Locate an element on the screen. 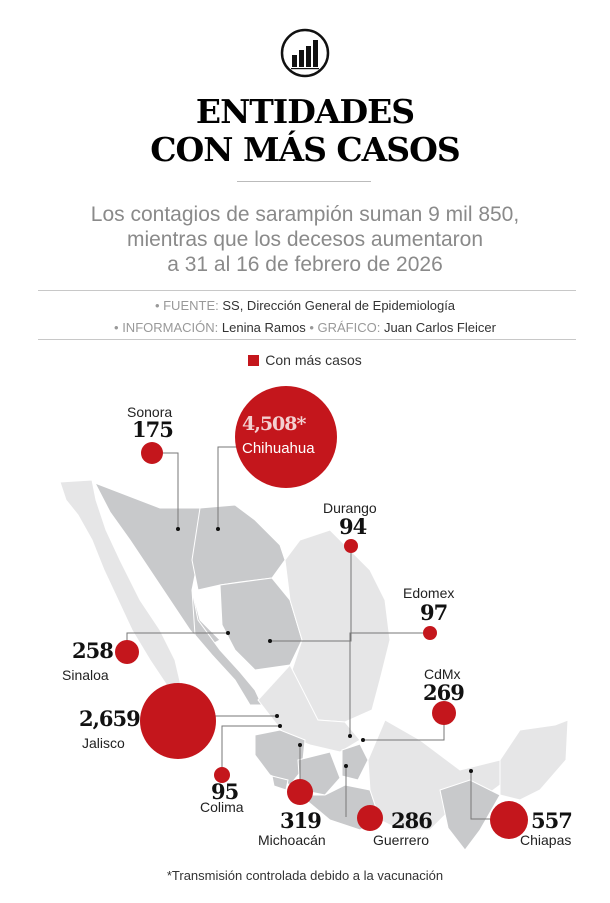  label-chiapas-name: Chiapas is located at coordinates (546, 840).